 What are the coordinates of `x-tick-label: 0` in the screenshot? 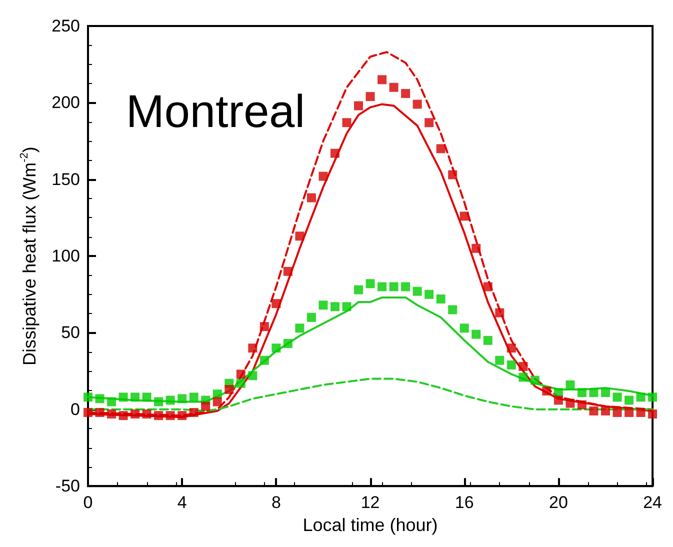 It's located at (88, 502).